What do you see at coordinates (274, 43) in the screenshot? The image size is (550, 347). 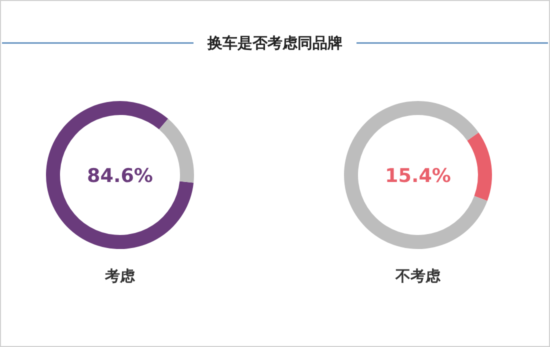 I see `text: 换车是否考虑同品牌` at bounding box center [274, 43].